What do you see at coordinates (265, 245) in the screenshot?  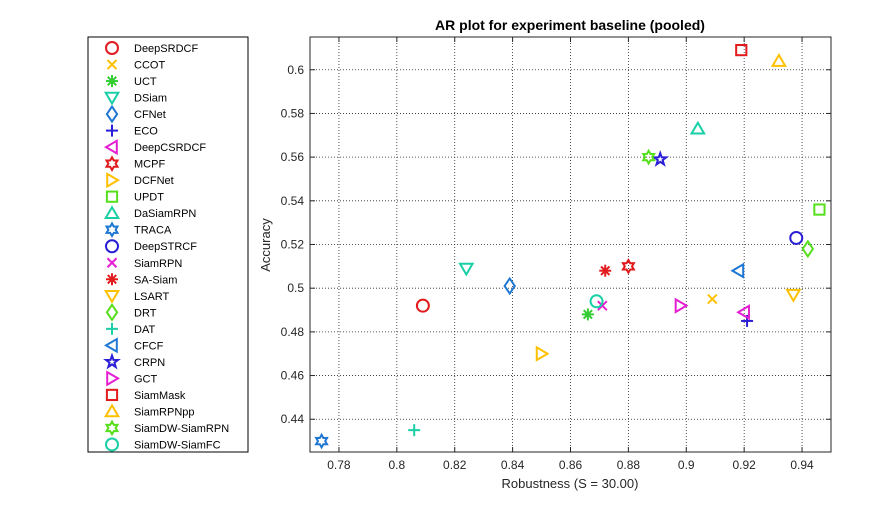 I see `y-axis-label: Accuracy` at bounding box center [265, 245].